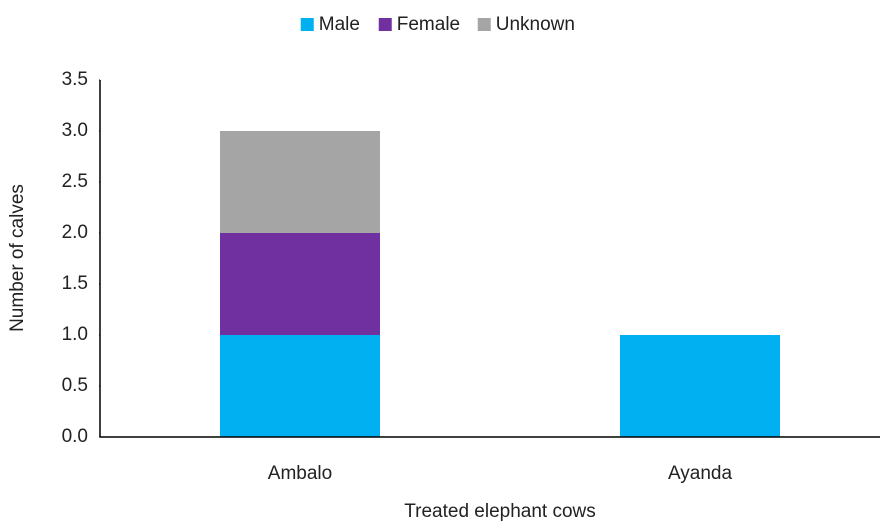 The width and height of the screenshot is (889, 527). What do you see at coordinates (339, 24) in the screenshot?
I see `legend-label: Male` at bounding box center [339, 24].